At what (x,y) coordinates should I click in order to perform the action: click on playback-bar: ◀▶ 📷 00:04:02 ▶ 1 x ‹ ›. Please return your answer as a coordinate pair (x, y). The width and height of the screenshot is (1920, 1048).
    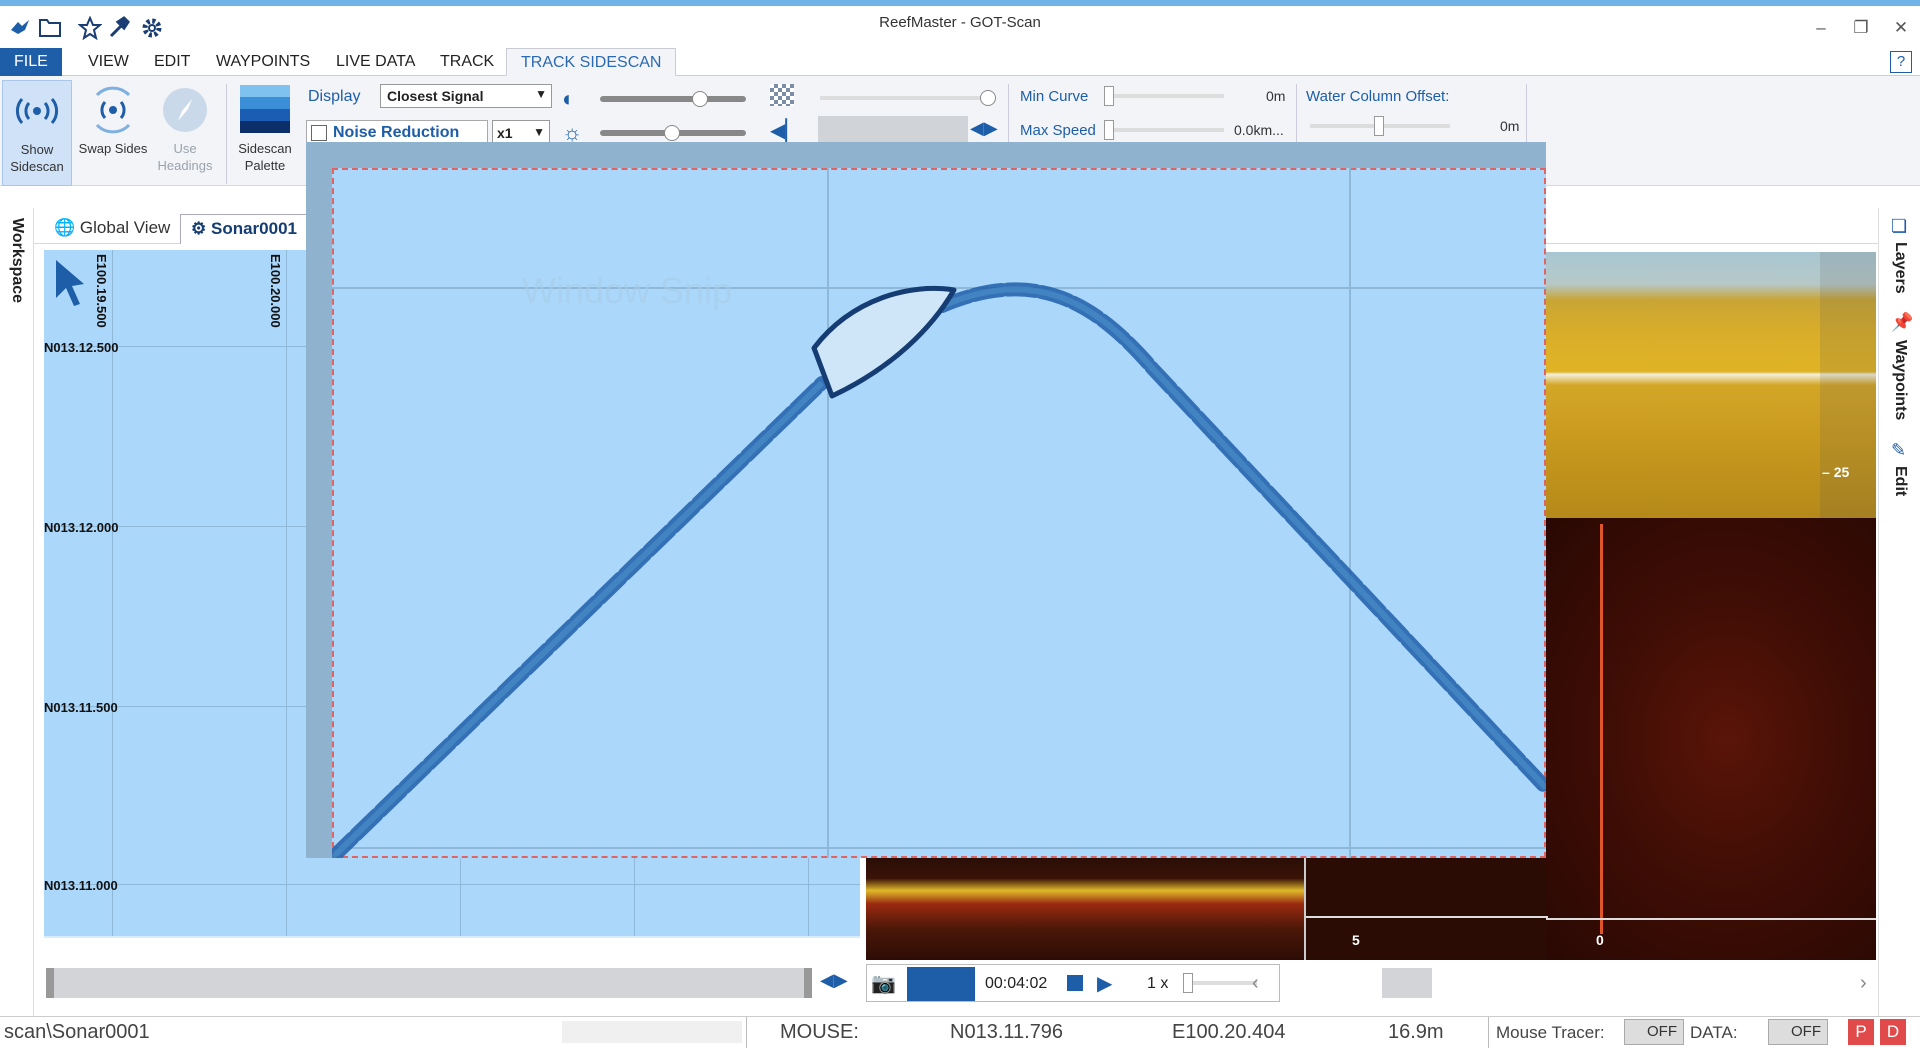
    Looking at the image, I should click on (956, 986).